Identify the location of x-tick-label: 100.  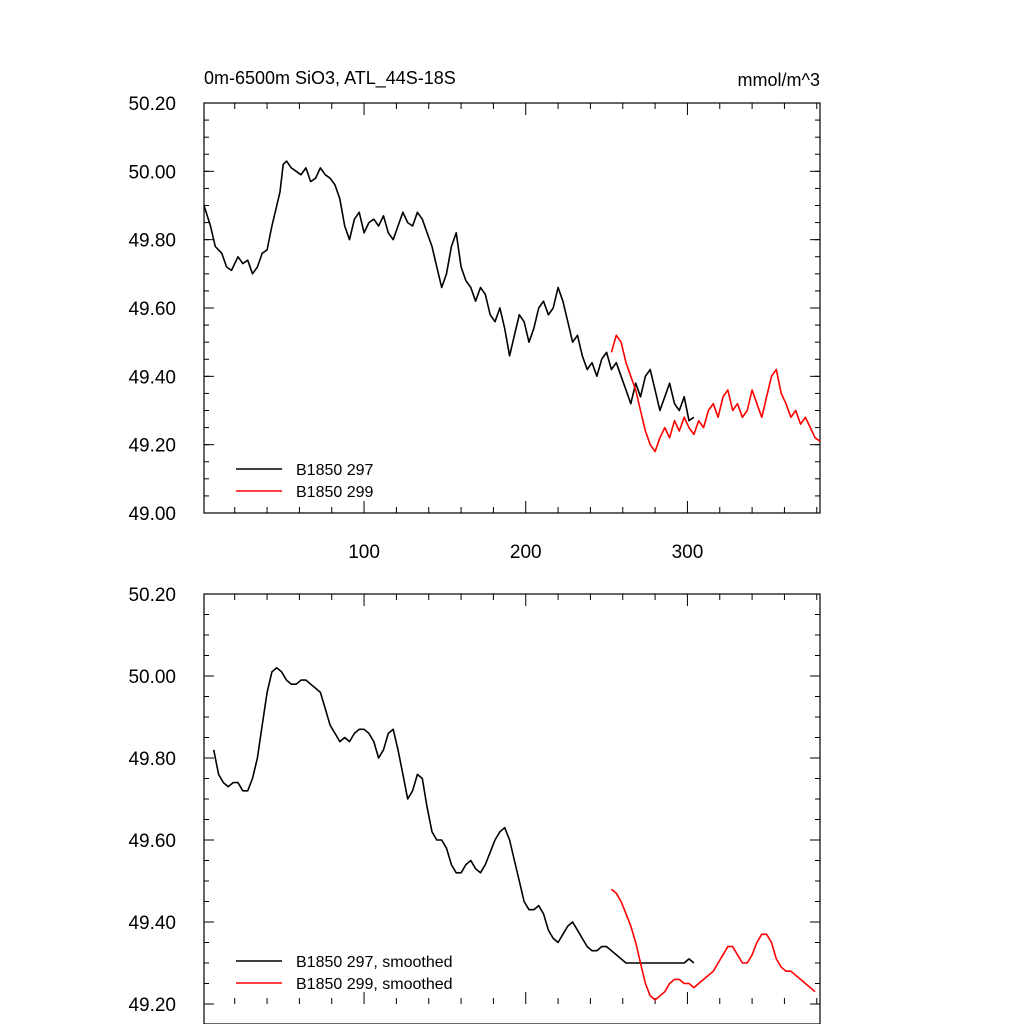
(364, 552).